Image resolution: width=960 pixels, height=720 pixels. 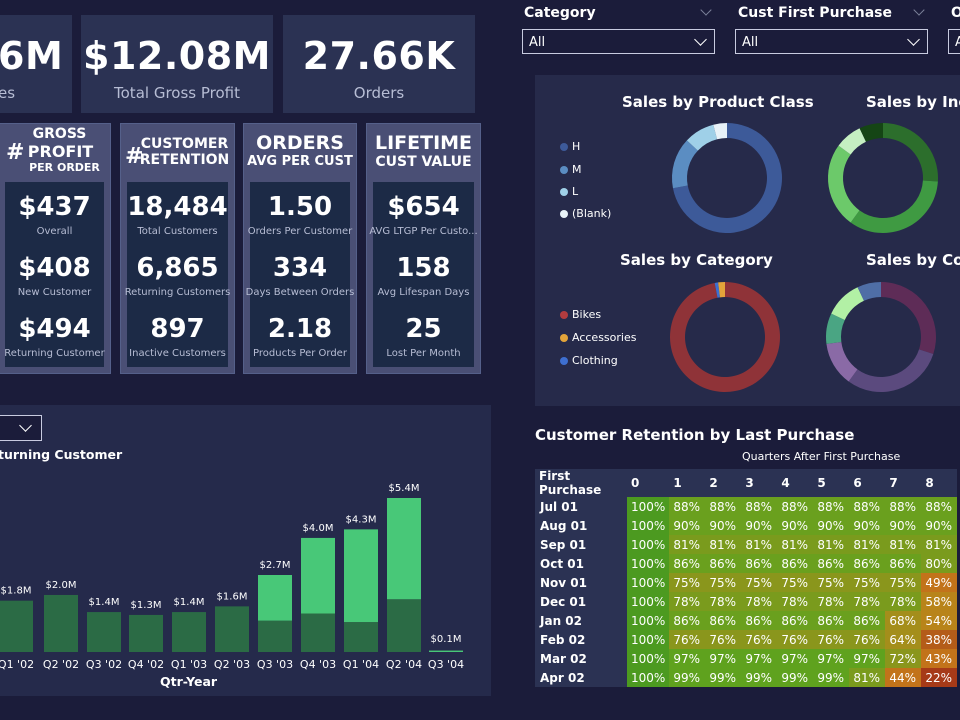 I want to click on legend-label: H, so click(x=576, y=146).